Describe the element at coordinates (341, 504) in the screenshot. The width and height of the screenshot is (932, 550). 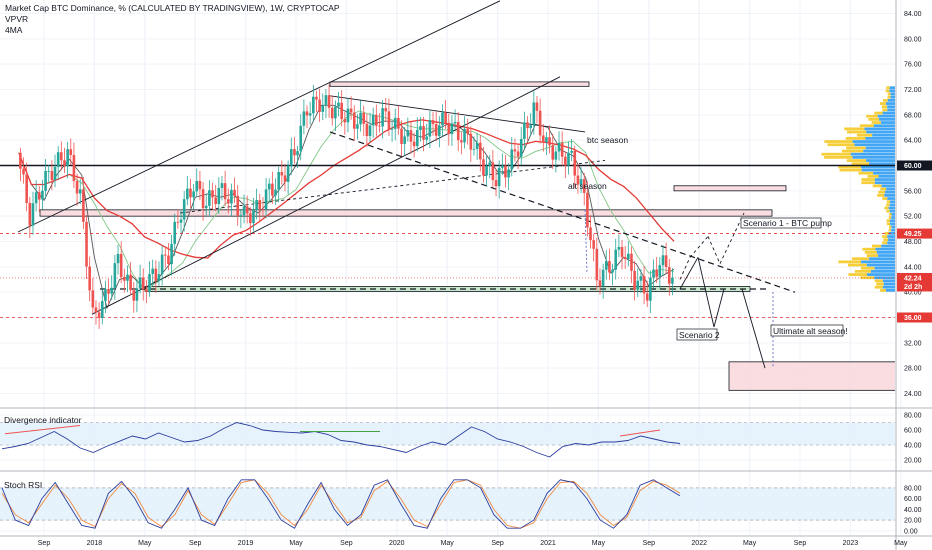
I see `stoch-k-line` at that location.